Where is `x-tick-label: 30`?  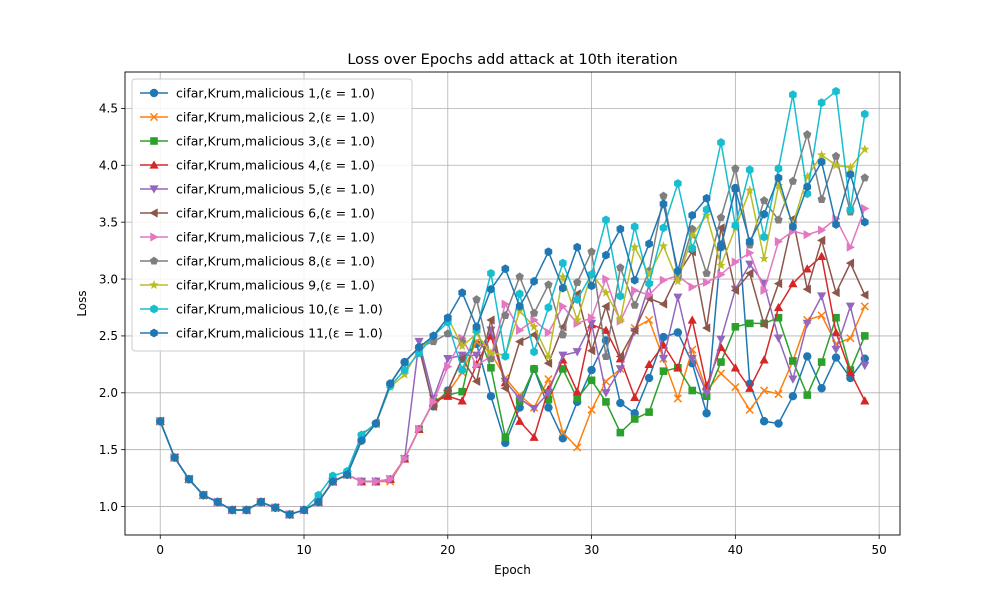
x-tick-label: 30 is located at coordinates (591, 550).